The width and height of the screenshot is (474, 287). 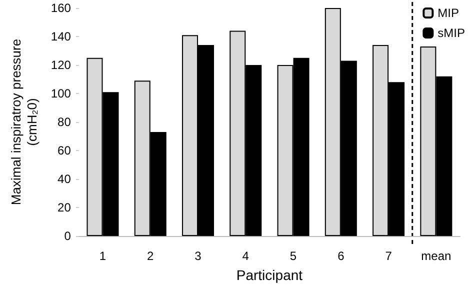 What do you see at coordinates (68, 236) in the screenshot?
I see `y-tick-label: 0` at bounding box center [68, 236].